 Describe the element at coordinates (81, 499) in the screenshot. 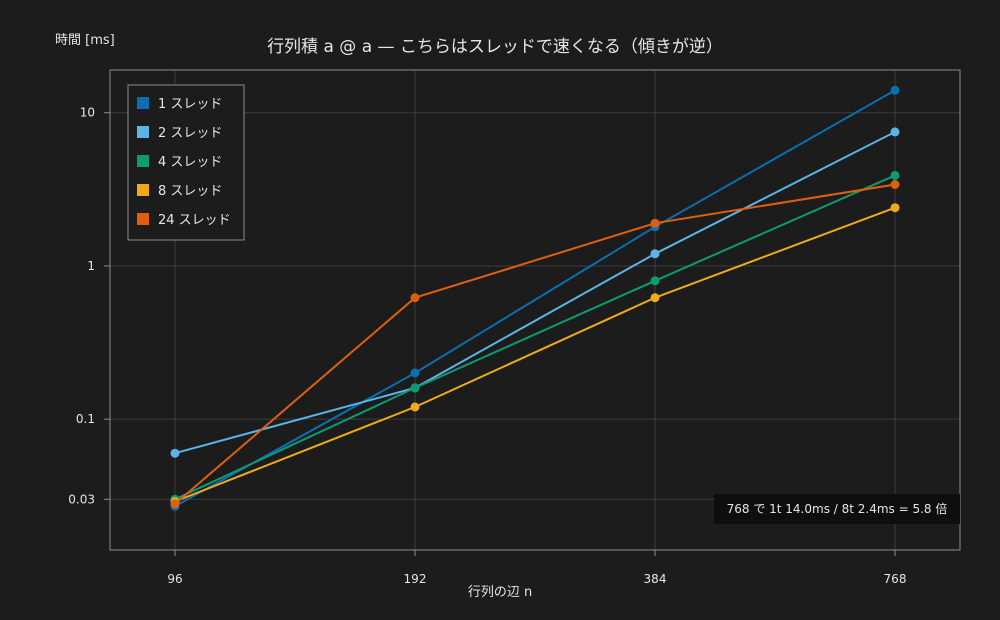

I see `y-tick-label: 0.03` at that location.